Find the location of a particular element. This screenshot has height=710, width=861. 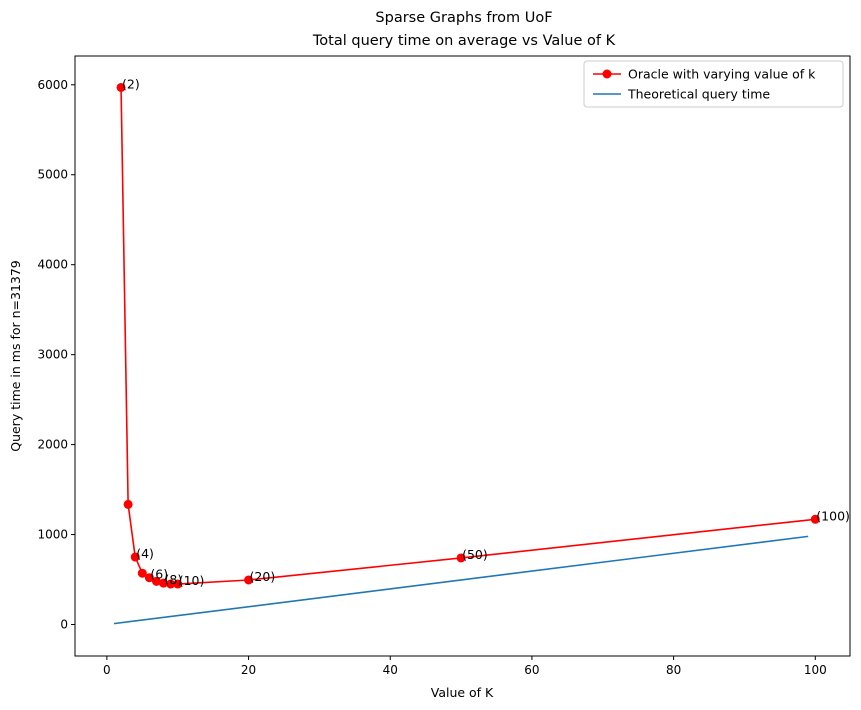

point-annotation: (10) is located at coordinates (192, 580).